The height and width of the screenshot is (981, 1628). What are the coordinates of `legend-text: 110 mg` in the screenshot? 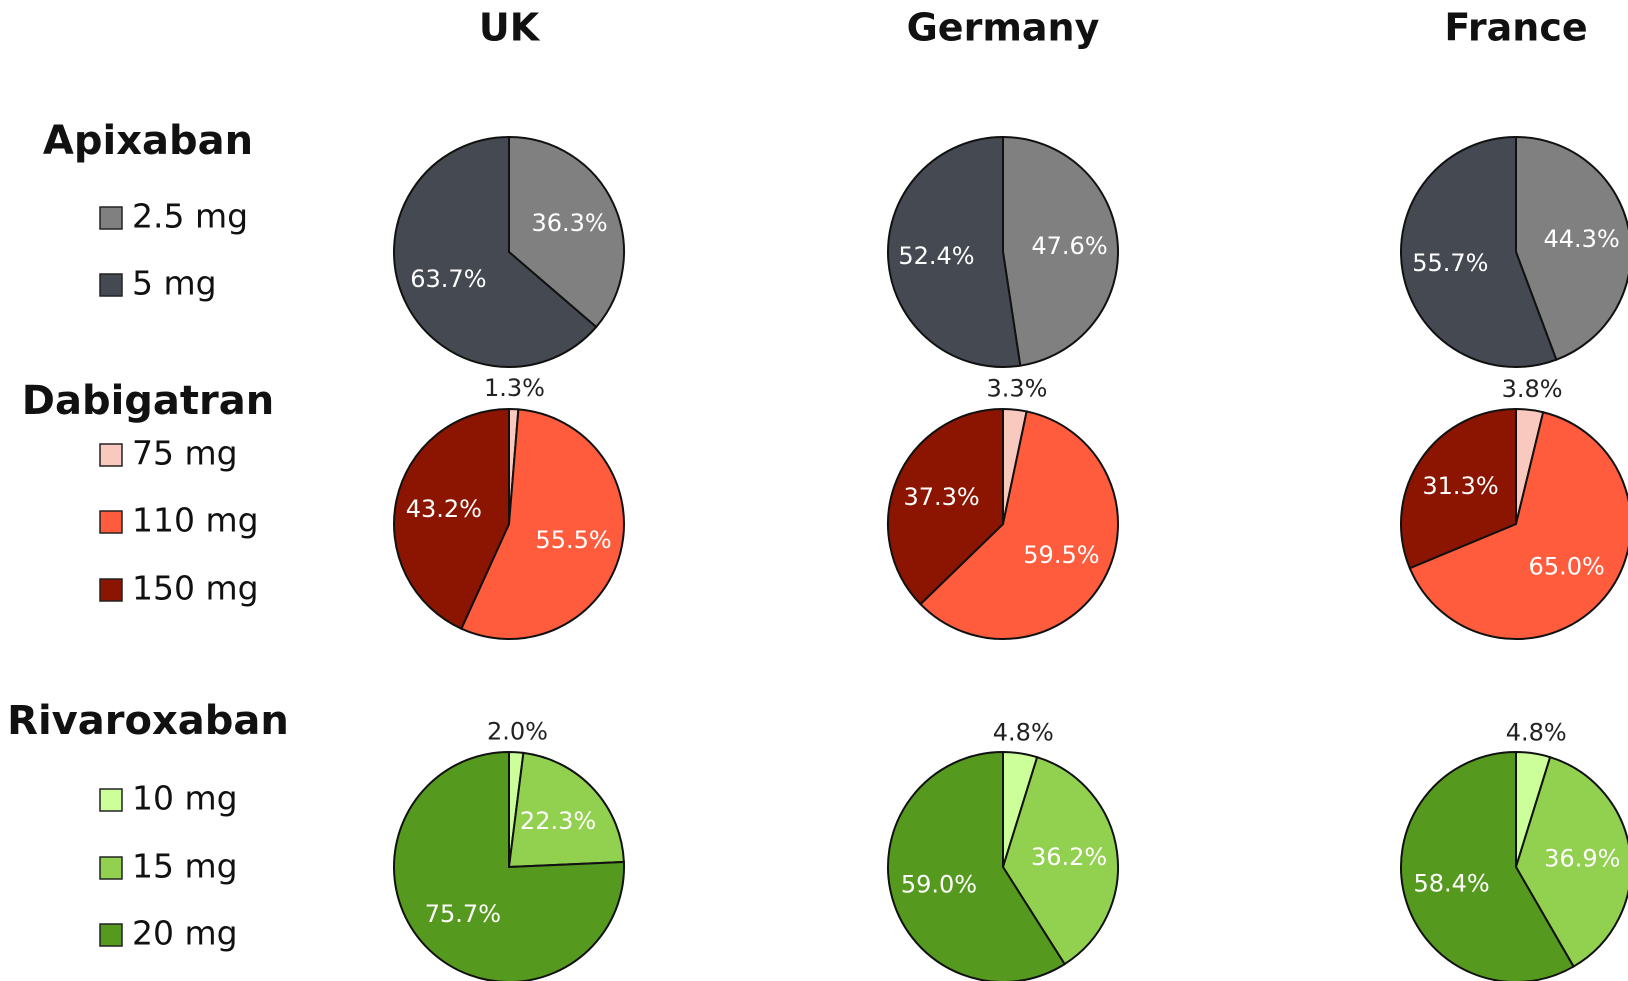 It's located at (195, 520).